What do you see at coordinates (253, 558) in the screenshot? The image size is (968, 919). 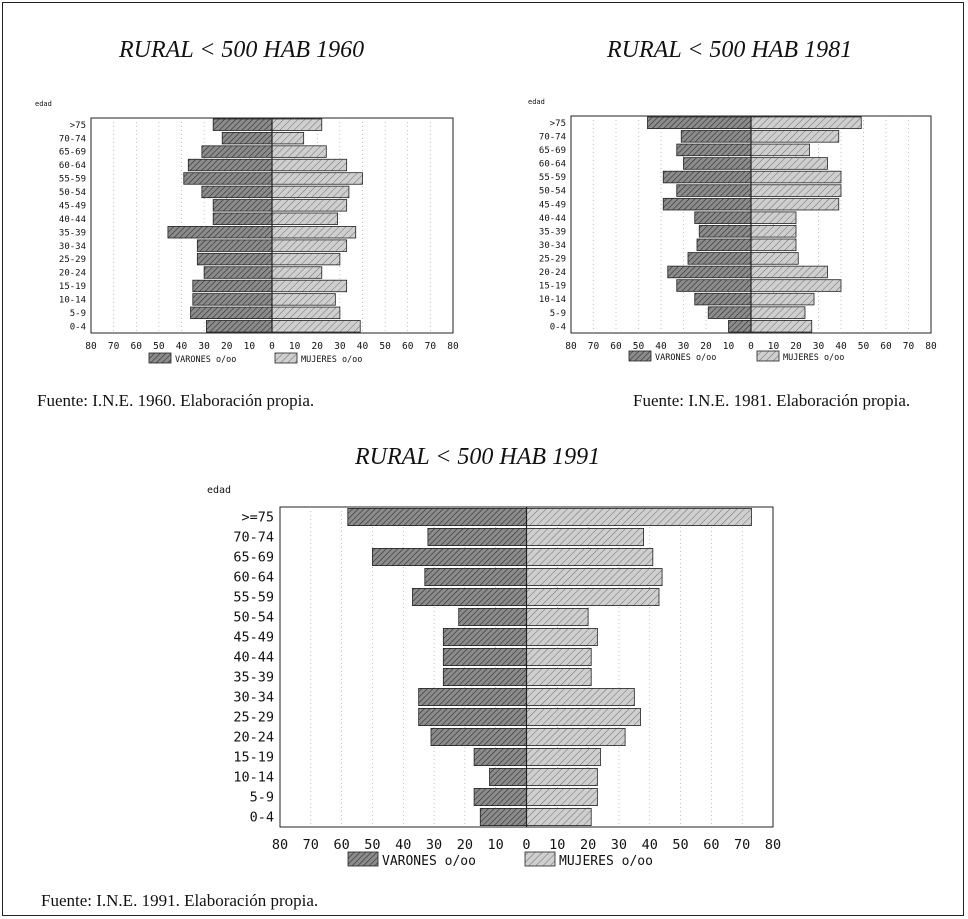 I see `age-tick-label: 65-69` at bounding box center [253, 558].